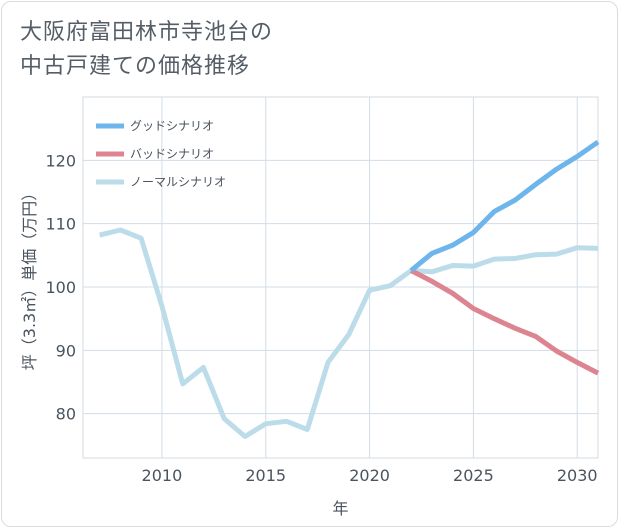 This screenshot has height=530, width=621. What do you see at coordinates (60, 224) in the screenshot?
I see `y-tick-label: 110` at bounding box center [60, 224].